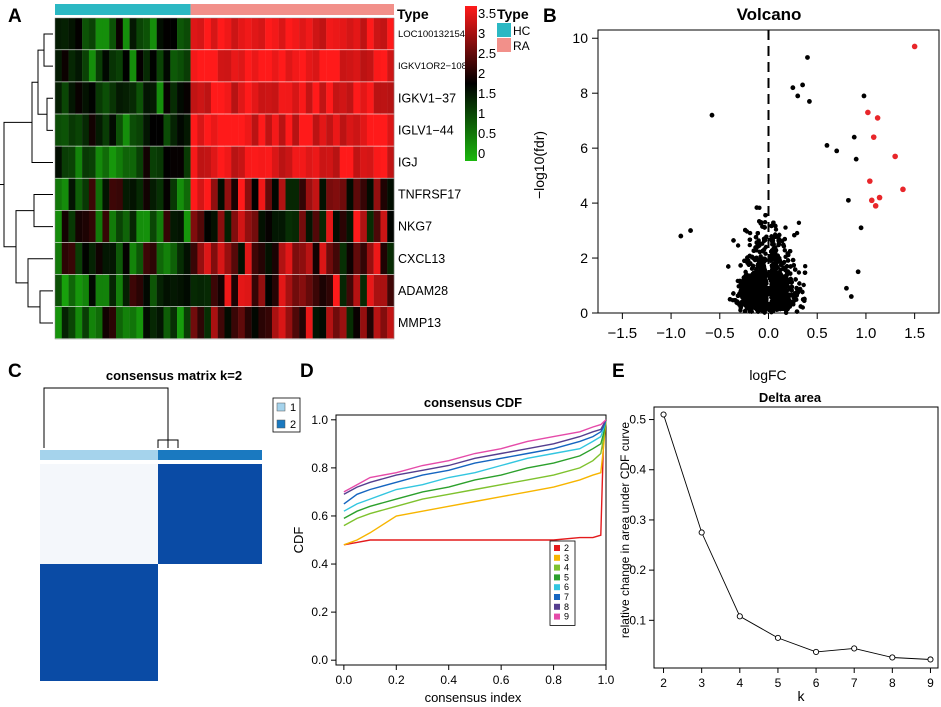 Image resolution: width=941 pixels, height=707 pixels. I want to click on consensus-matrix-panel: consensus matrix k=2 1 2, so click(170, 524).